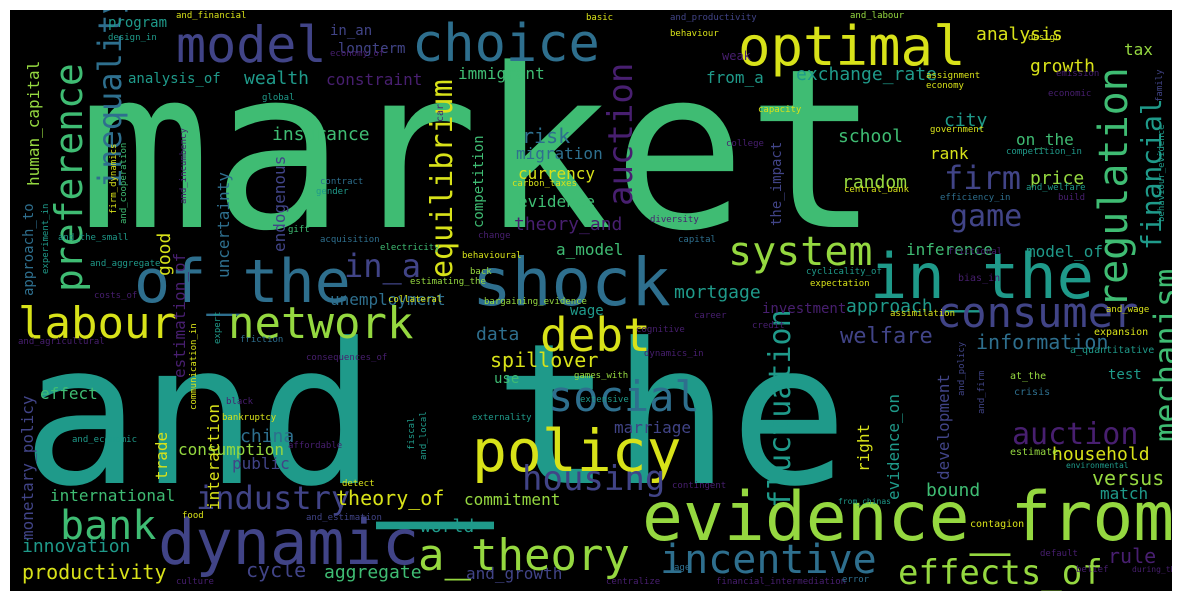 The height and width of the screenshot is (601, 1182). Describe the element at coordinates (213, 457) in the screenshot. I see `word-consumption: interaction` at that location.